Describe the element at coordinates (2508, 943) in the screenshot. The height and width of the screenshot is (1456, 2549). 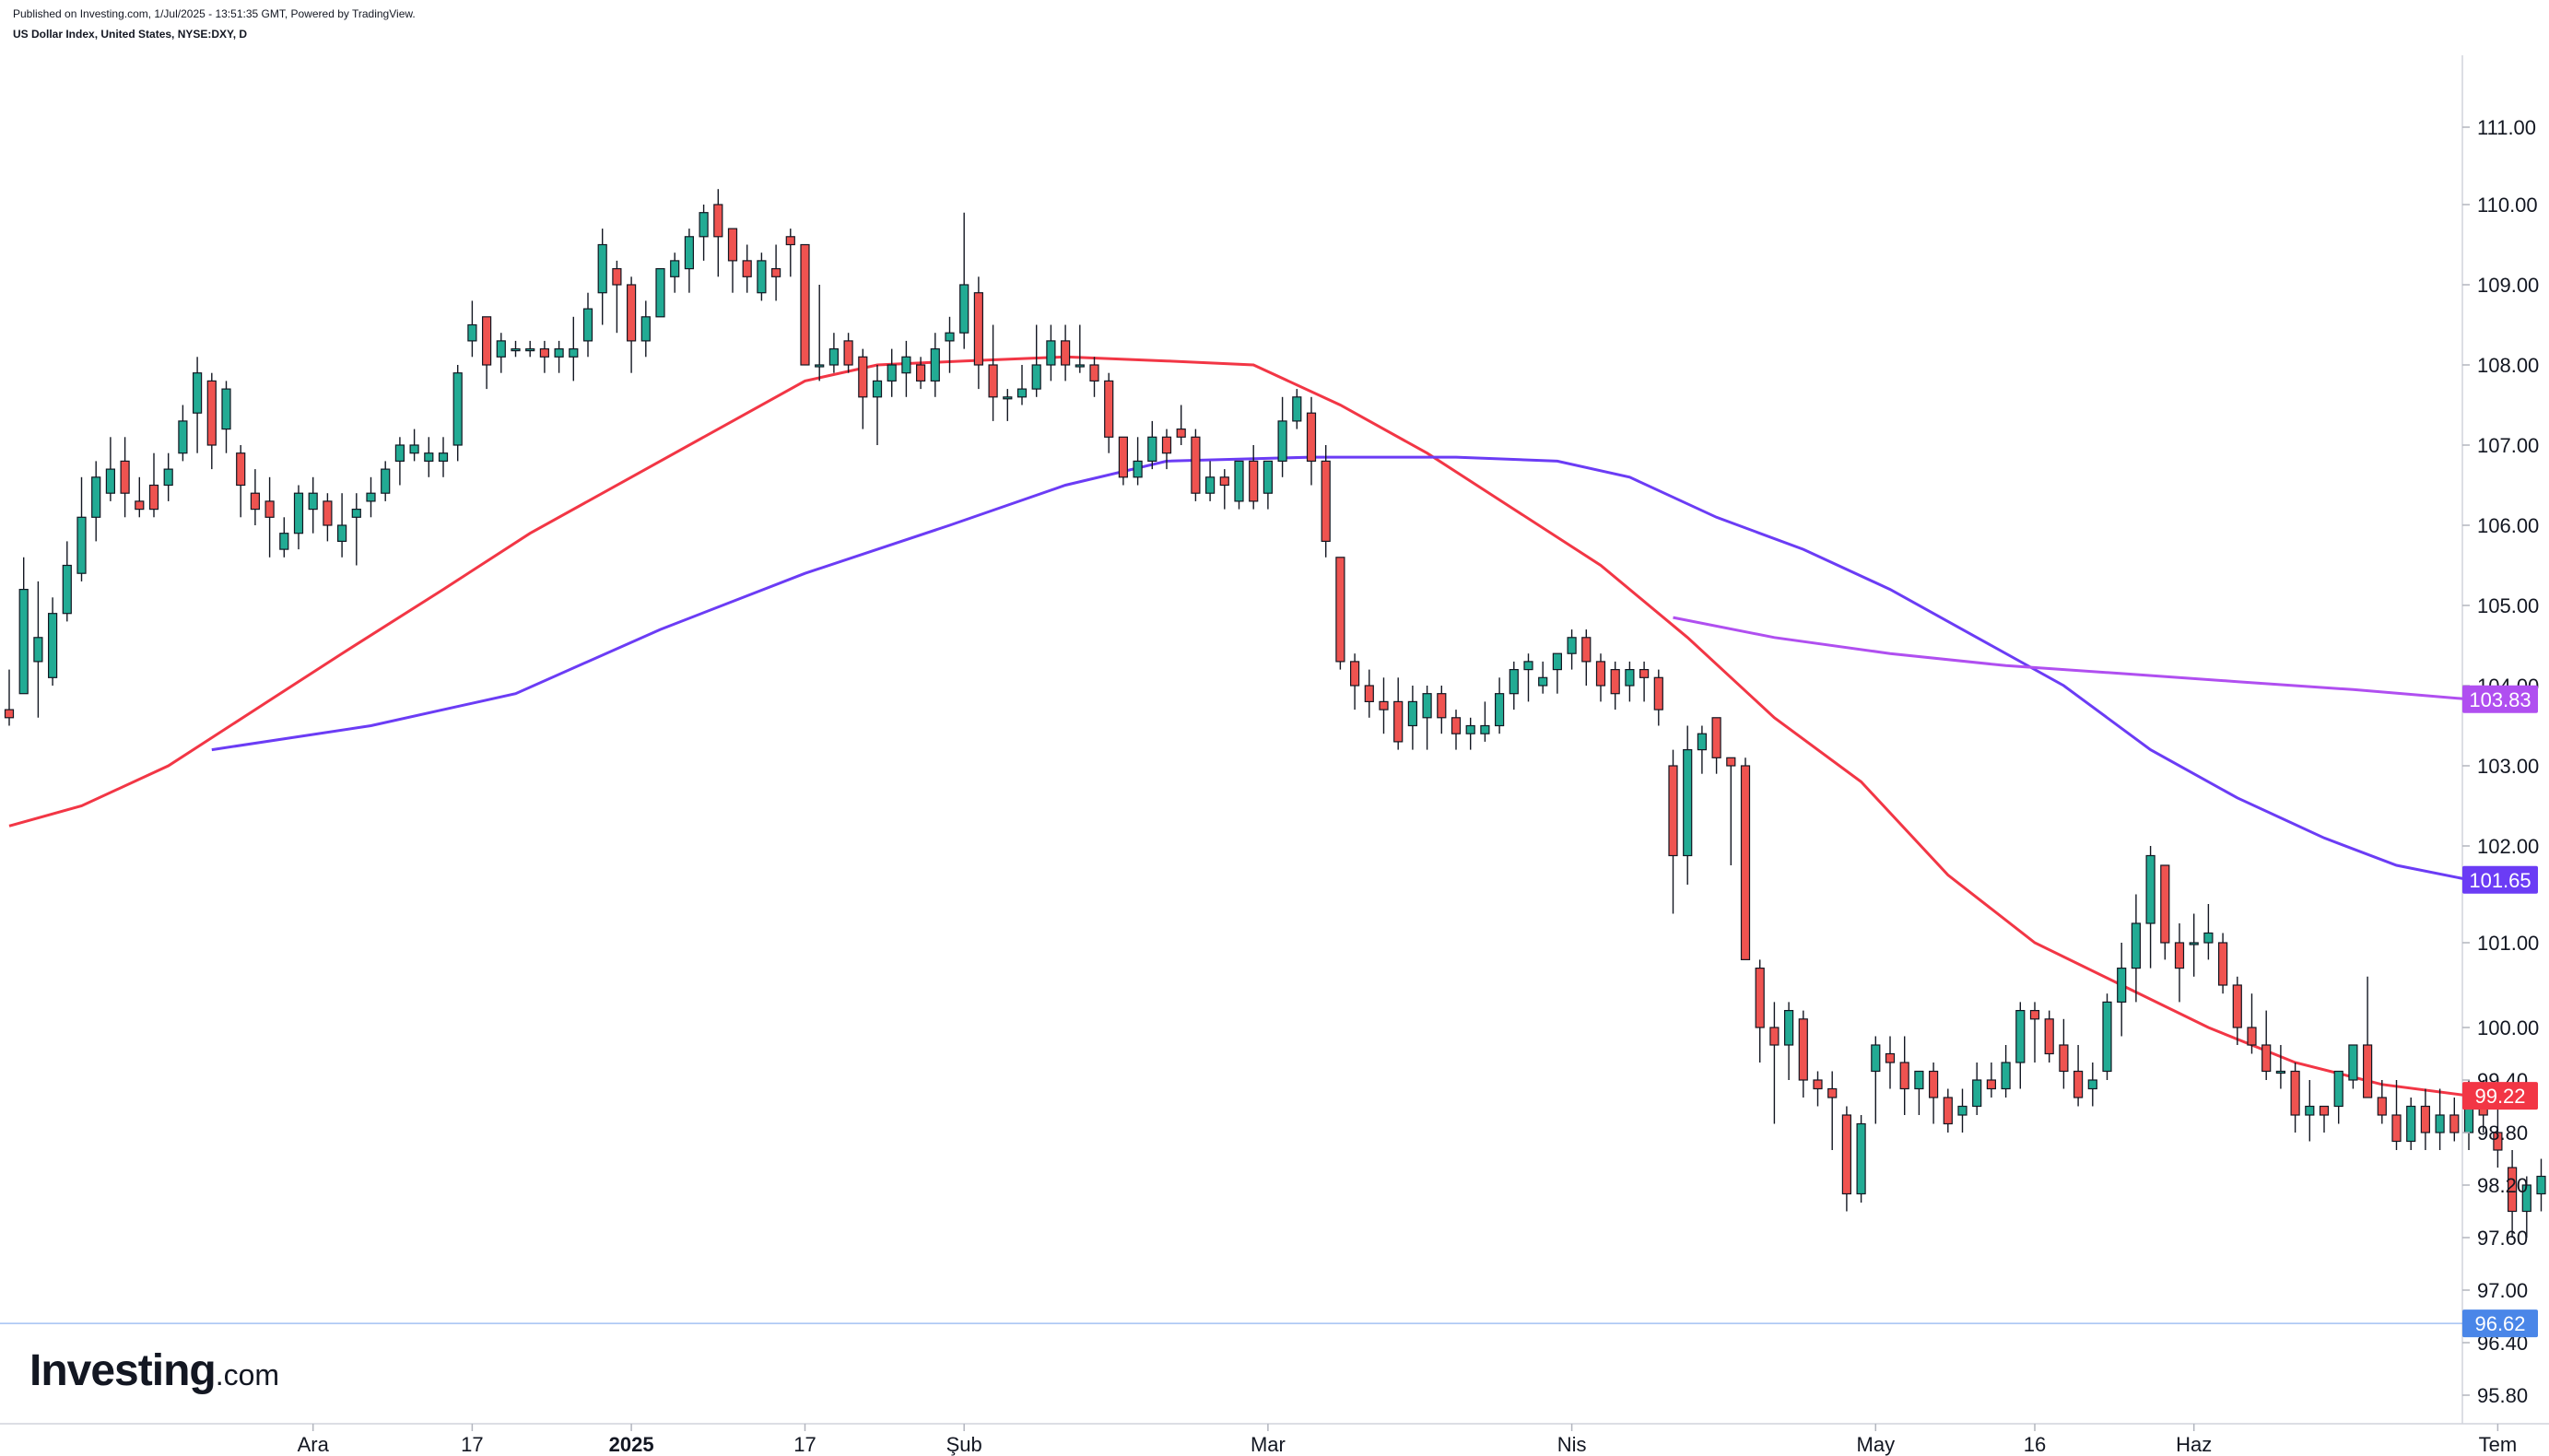
I see `y-tick-label: 101.00` at that location.